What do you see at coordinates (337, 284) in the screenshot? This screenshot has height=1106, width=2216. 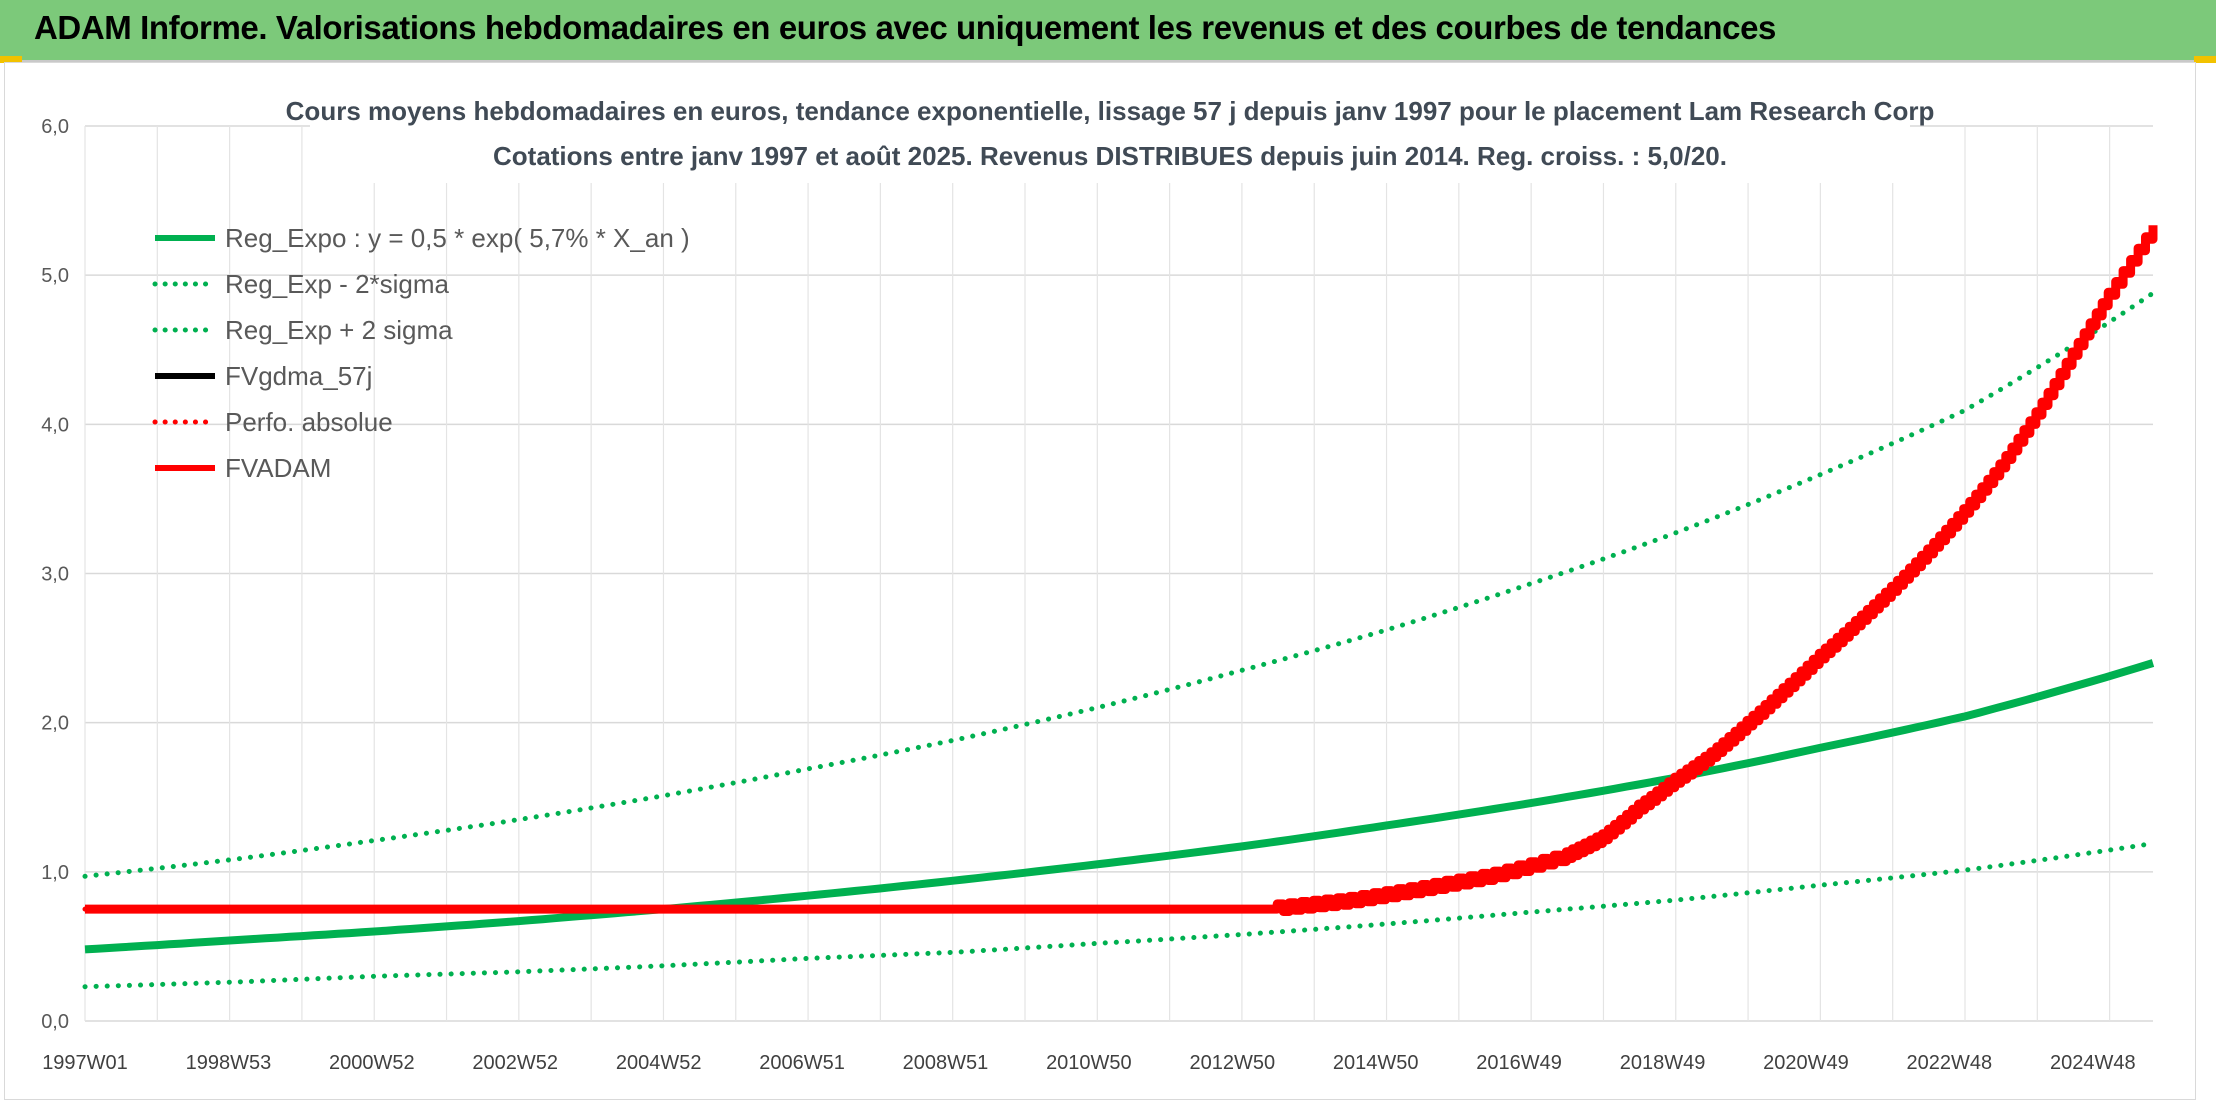 I see `legend-label: Reg_Exp - 2*sigma` at bounding box center [337, 284].